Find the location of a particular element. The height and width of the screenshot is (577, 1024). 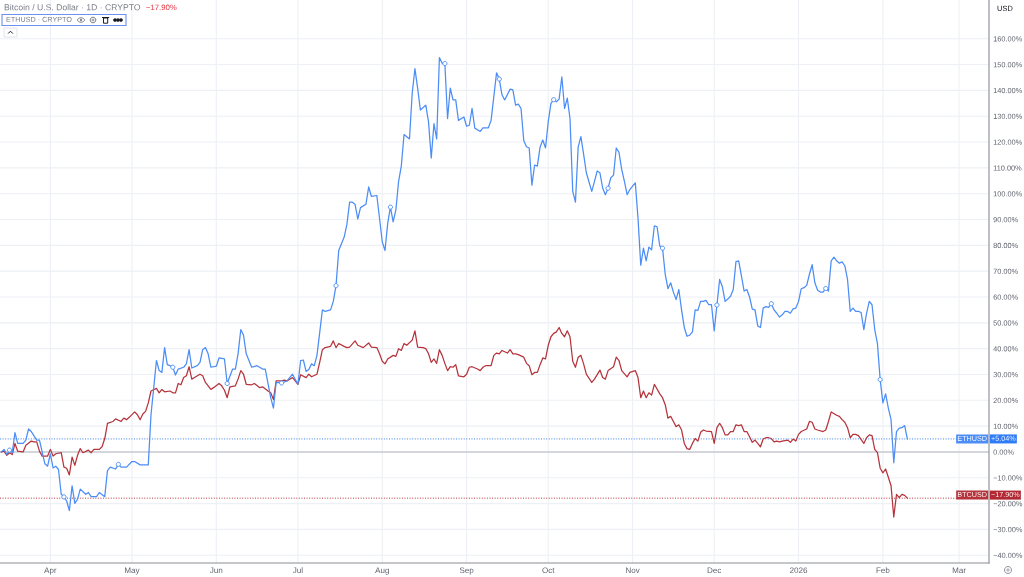

x-tick-label: Jul is located at coordinates (297, 570).